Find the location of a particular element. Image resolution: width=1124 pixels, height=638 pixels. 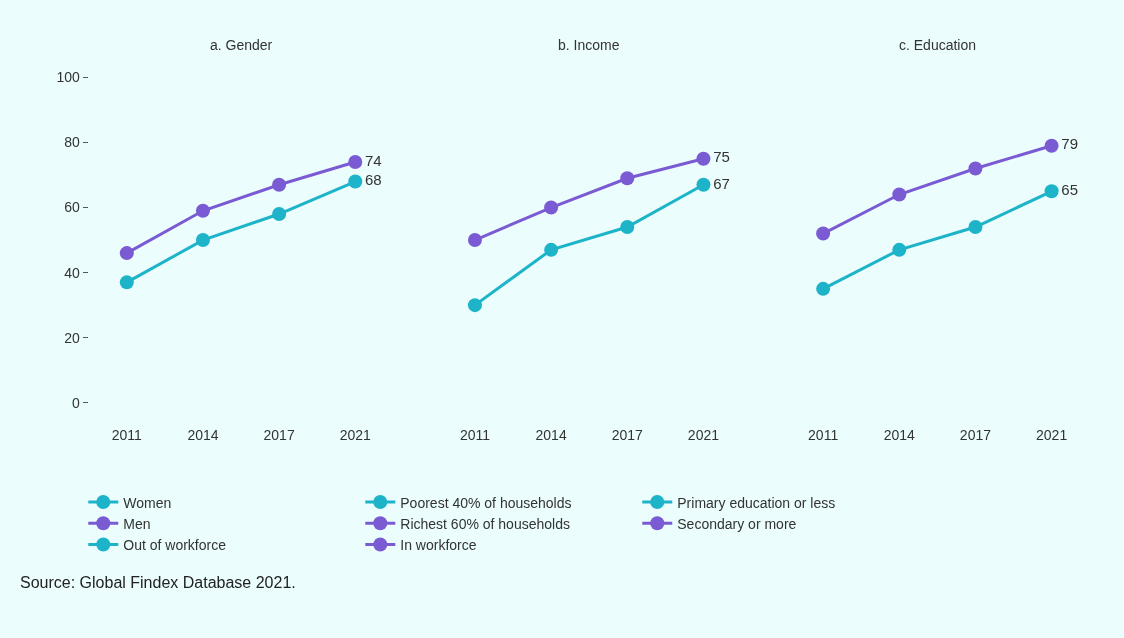

legend-label: Poorest 40% of households is located at coordinates (486, 502).